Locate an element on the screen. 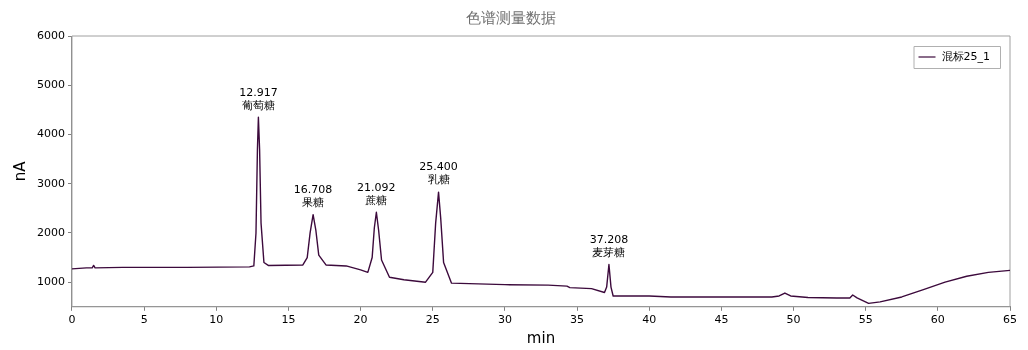 This screenshot has height=350, width=1028. legend-label: 混标25_1 is located at coordinates (966, 56).